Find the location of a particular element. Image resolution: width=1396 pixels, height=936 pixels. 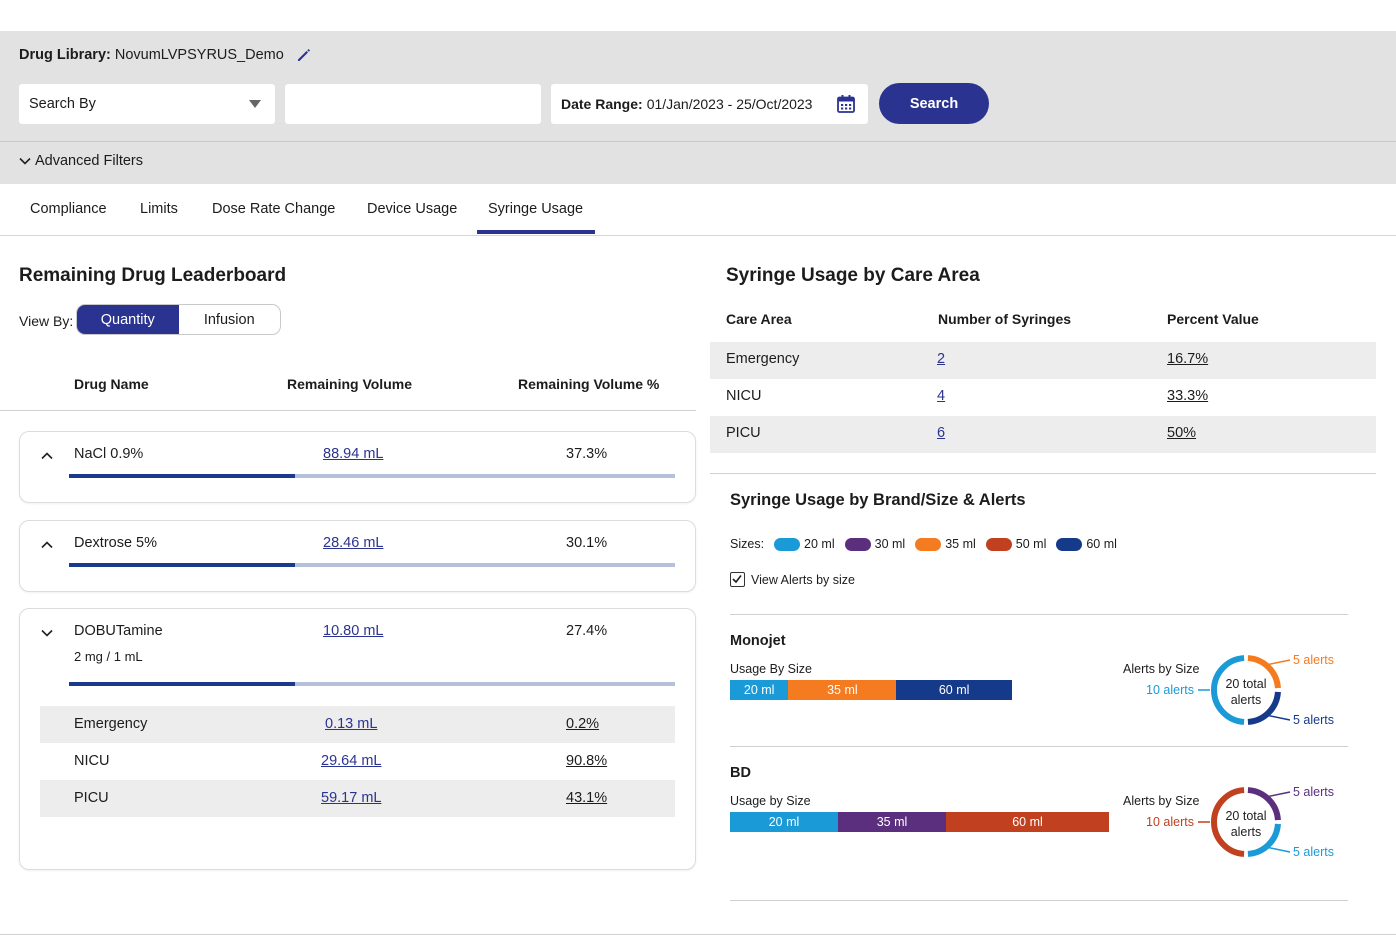

remaining-volume-percent: 30.1% is located at coordinates (587, 543).